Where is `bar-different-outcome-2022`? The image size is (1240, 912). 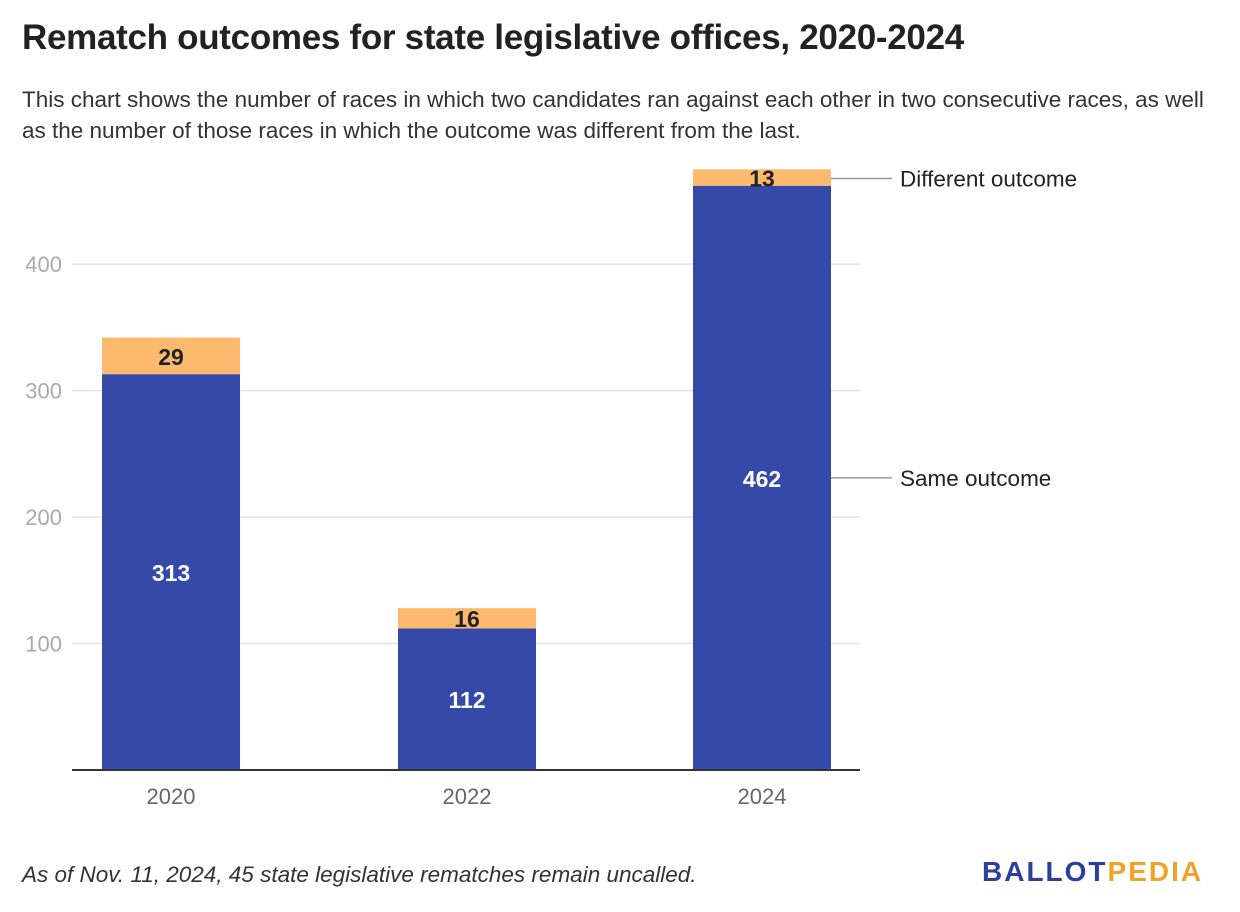 bar-different-outcome-2022 is located at coordinates (467, 618).